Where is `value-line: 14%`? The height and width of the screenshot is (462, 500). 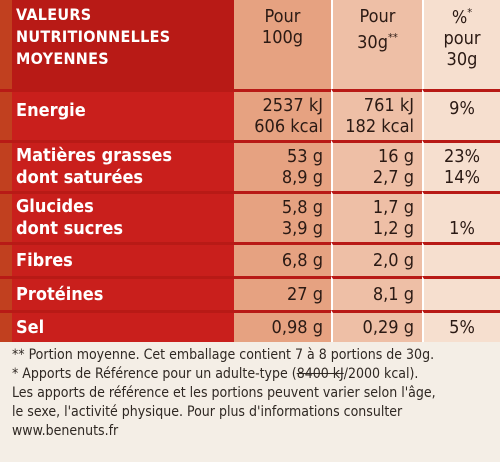 value-line: 14% is located at coordinates (462, 177).